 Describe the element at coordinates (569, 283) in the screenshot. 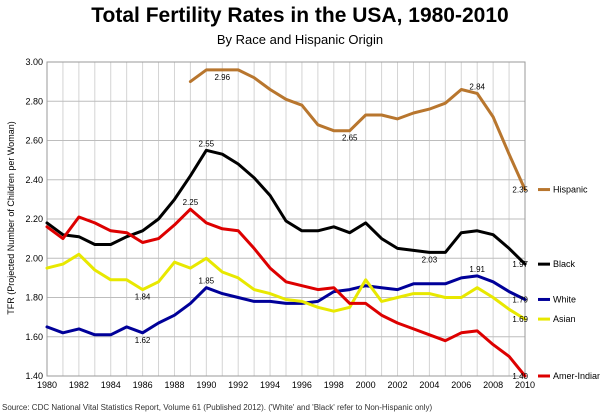

I see `legend: Hispanic Black White Asian Amer-Indian` at that location.